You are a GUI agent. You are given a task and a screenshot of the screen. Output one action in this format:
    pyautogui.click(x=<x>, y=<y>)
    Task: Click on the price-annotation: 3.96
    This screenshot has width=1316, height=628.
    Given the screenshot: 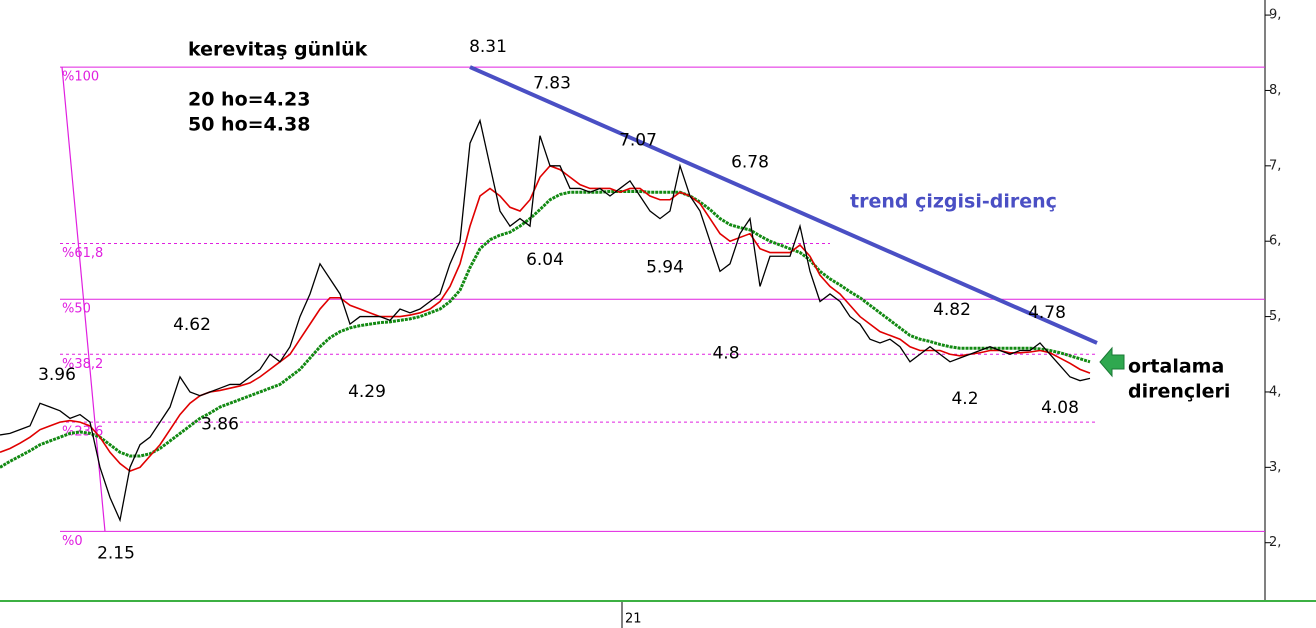 What is the action you would take?
    pyautogui.click(x=57, y=375)
    